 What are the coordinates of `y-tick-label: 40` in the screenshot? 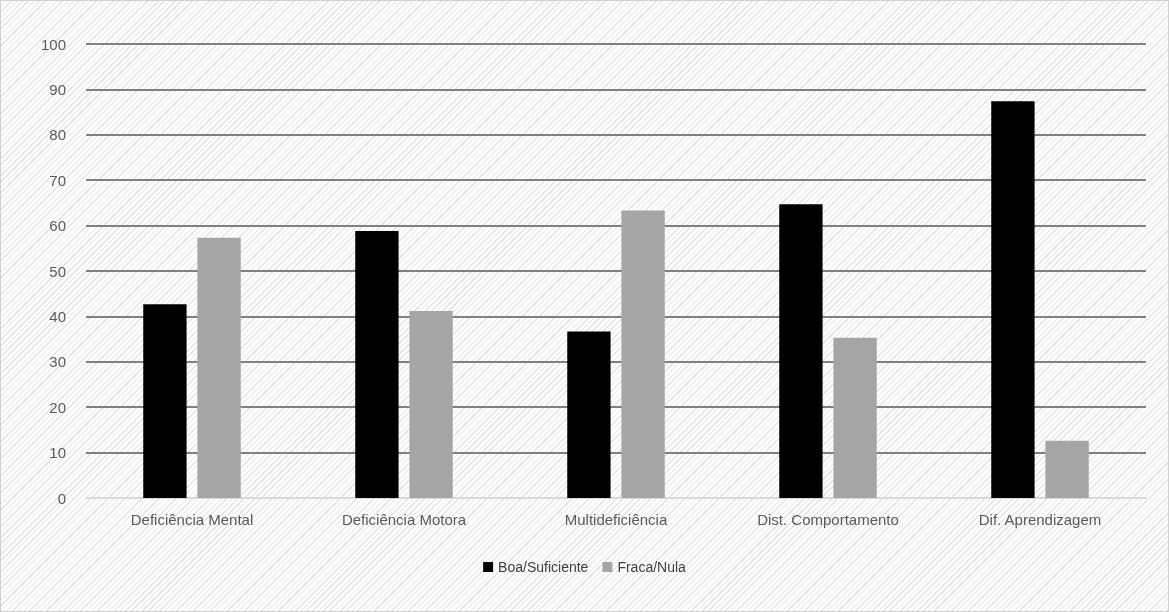 It's located at (57, 316).